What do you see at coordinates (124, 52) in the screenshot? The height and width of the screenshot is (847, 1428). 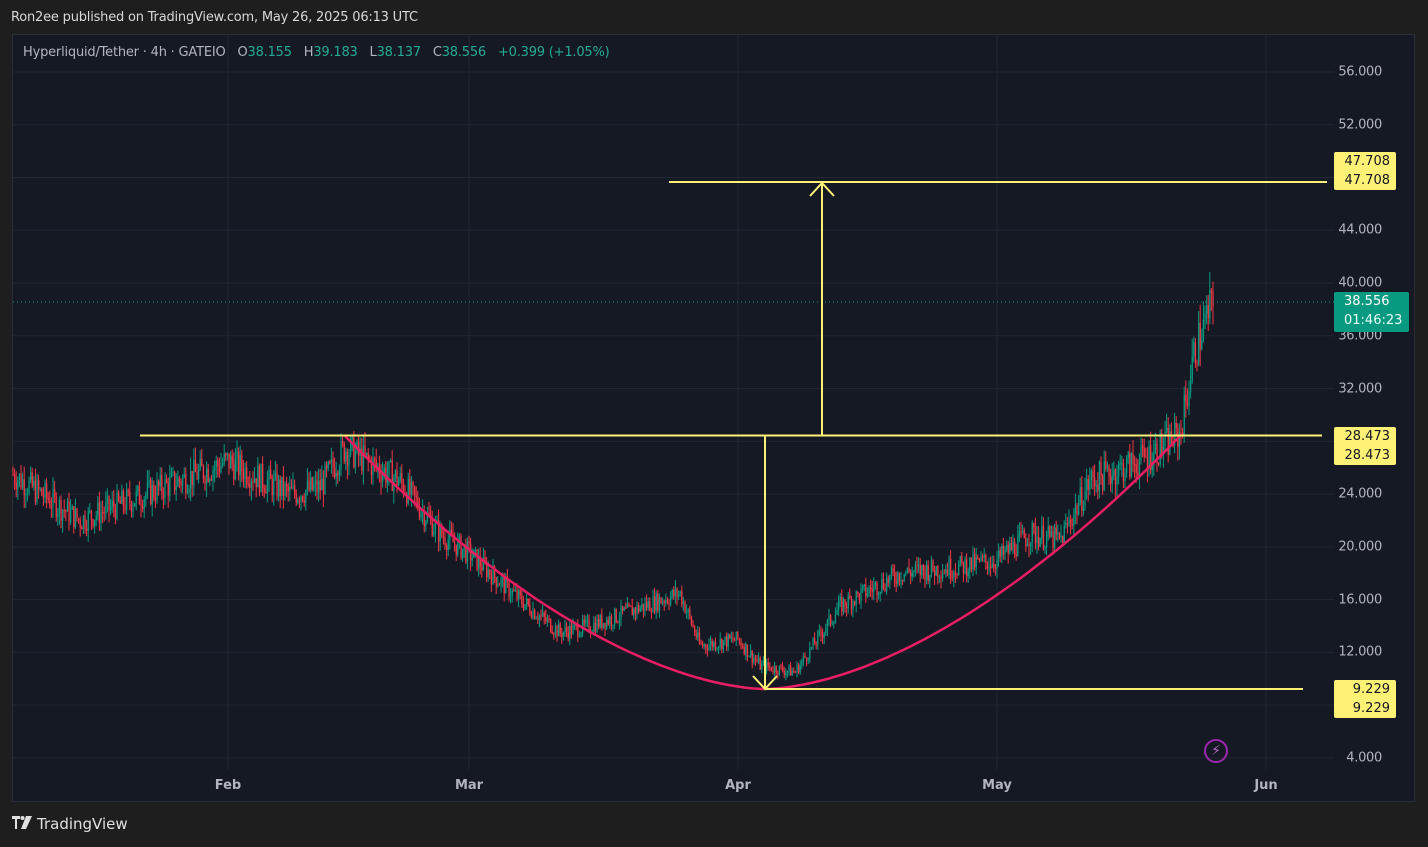 I see `symbol-title: Hyperliquid/Tether · 4h · GATEIO` at bounding box center [124, 52].